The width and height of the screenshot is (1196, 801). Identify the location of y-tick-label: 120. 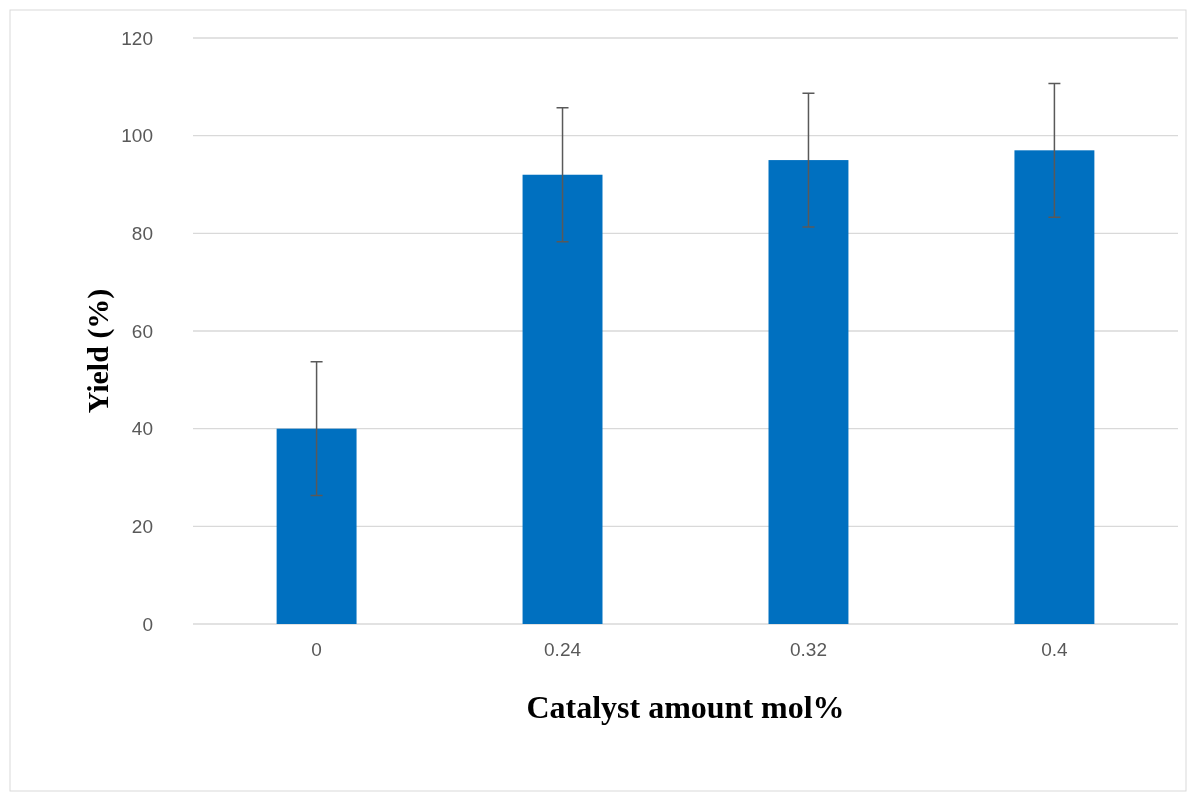
(137, 38).